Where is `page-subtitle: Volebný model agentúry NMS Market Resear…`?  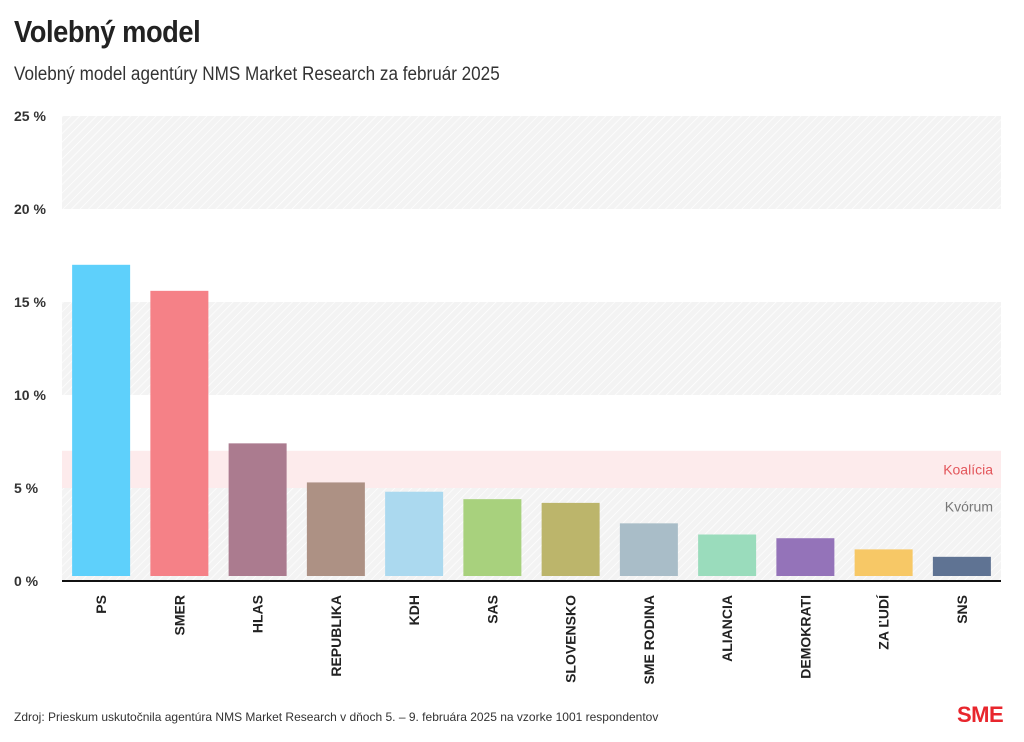 page-subtitle: Volebný model agentúry NMS Market Resear… is located at coordinates (257, 74).